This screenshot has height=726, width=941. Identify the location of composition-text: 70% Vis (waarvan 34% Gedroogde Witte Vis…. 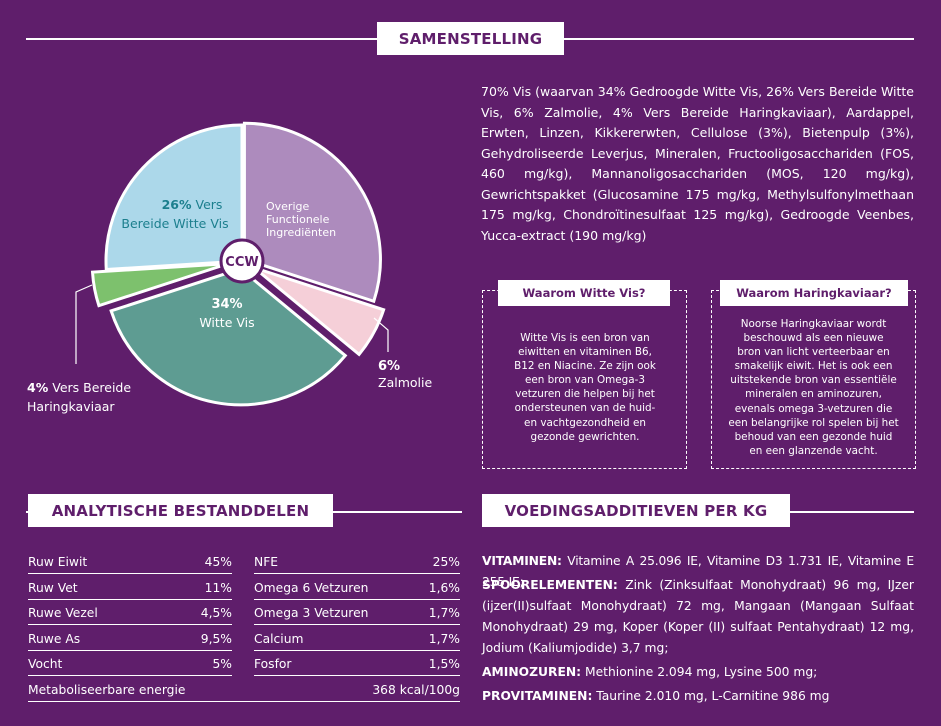
(697, 163).